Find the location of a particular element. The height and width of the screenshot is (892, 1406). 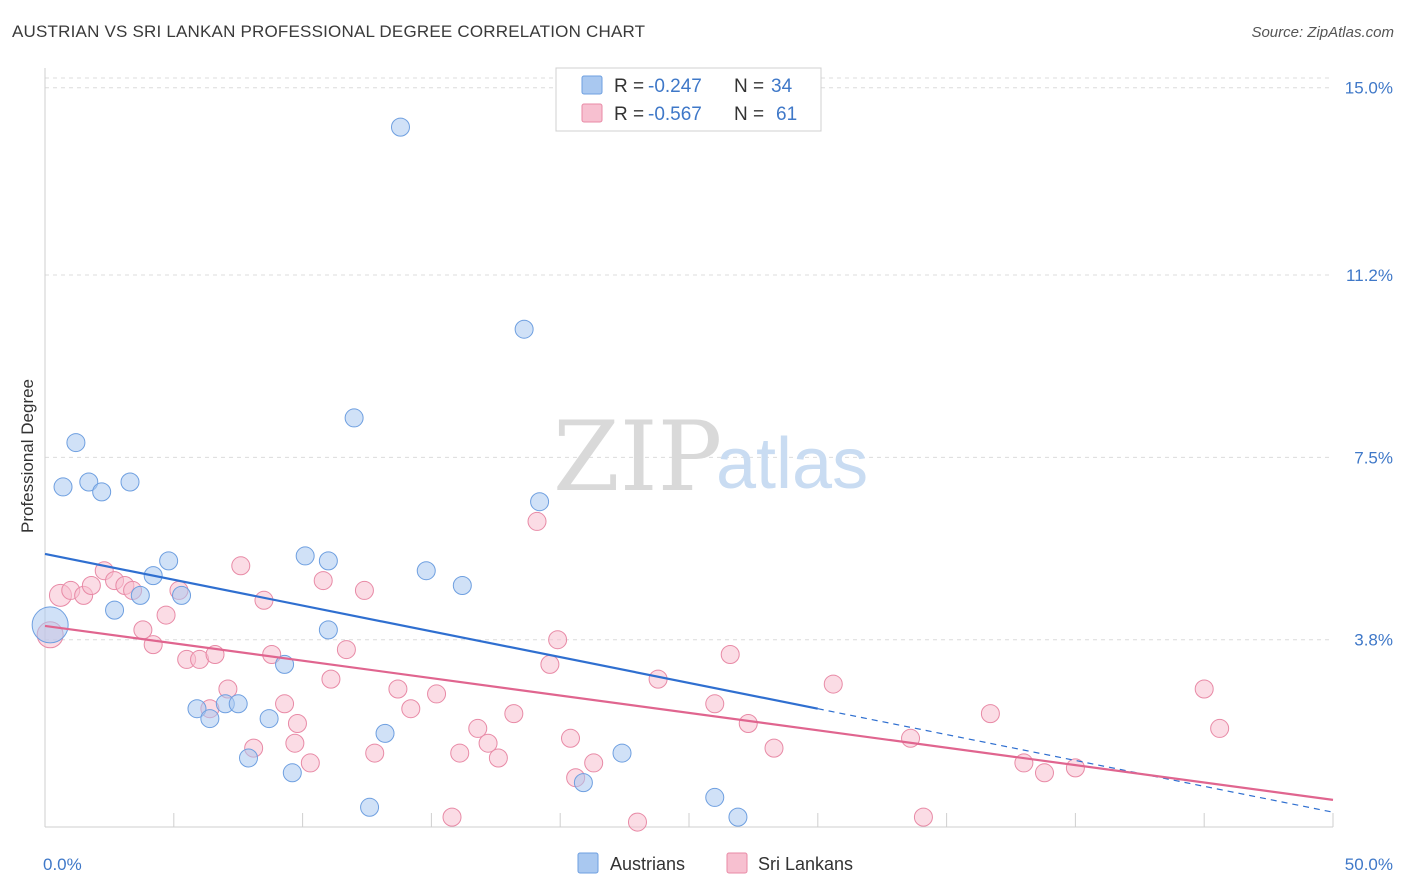

source-label: Source: ZipAtlas.com is located at coordinates (1322, 32).